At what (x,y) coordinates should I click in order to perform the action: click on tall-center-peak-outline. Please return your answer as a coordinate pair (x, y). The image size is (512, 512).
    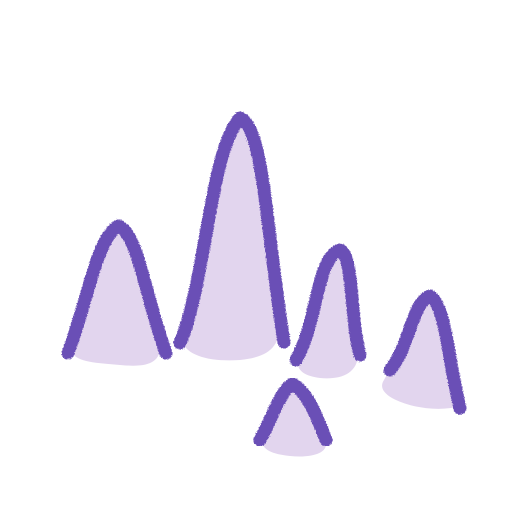
    Looking at the image, I should click on (232, 230).